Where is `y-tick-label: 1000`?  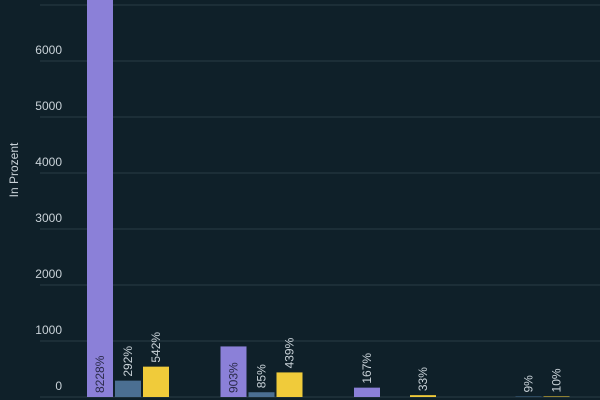
y-tick-label: 1000 is located at coordinates (48, 330).